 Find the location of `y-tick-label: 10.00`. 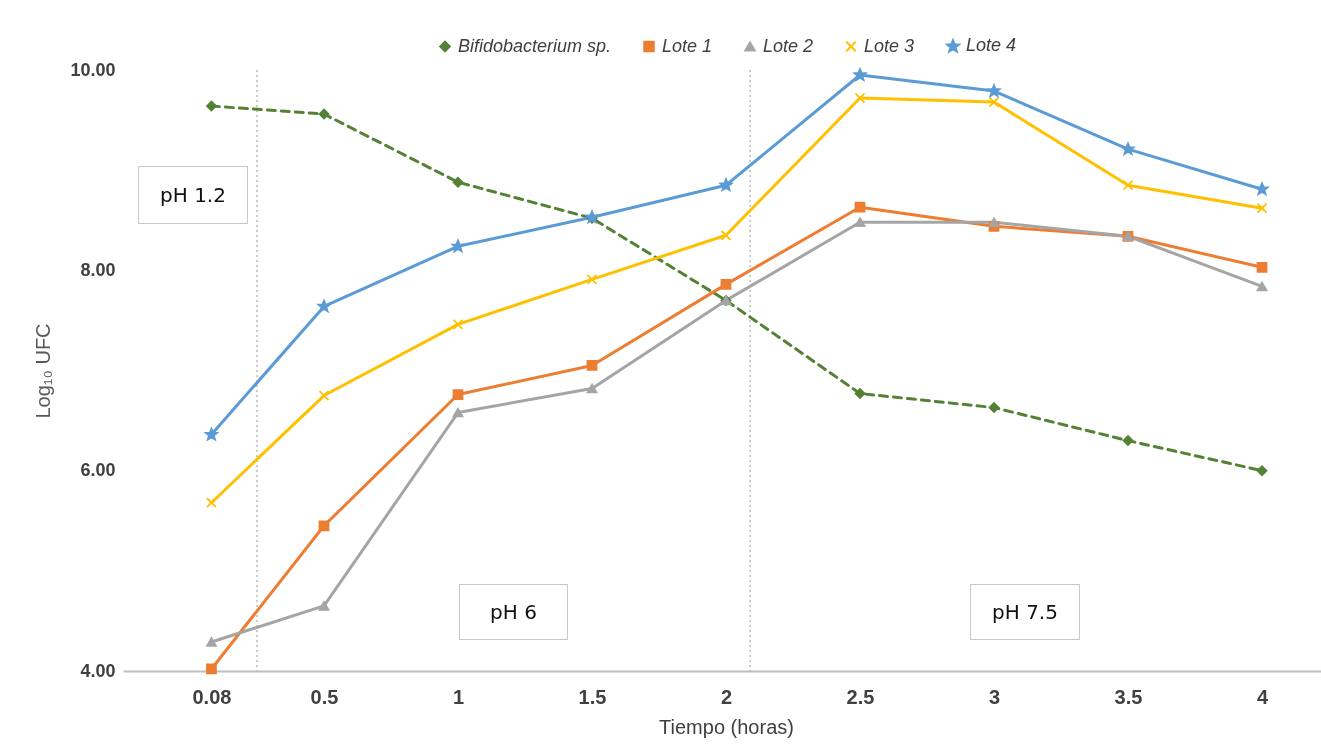

y-tick-label: 10.00 is located at coordinates (93, 69).